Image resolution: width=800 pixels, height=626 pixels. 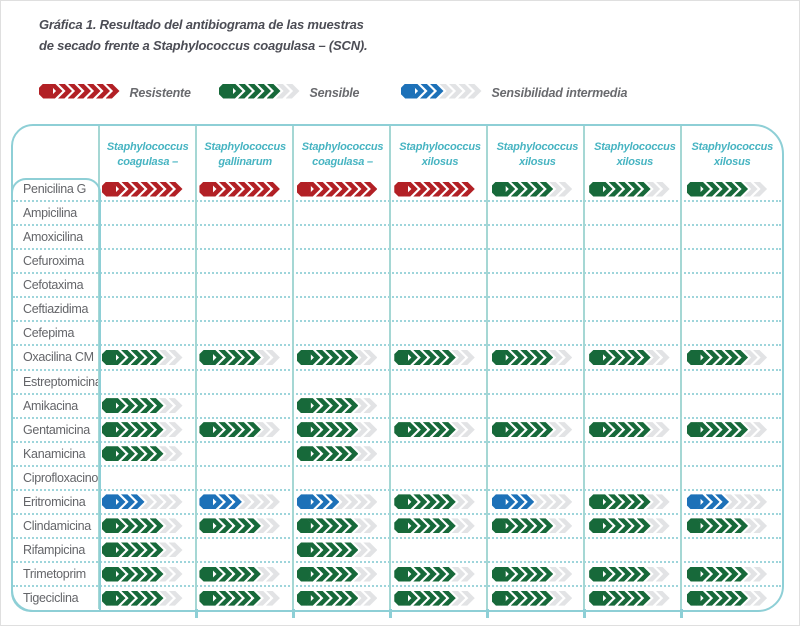 I want to click on antibiotic-label: Ceftiazidima, so click(x=56, y=309).